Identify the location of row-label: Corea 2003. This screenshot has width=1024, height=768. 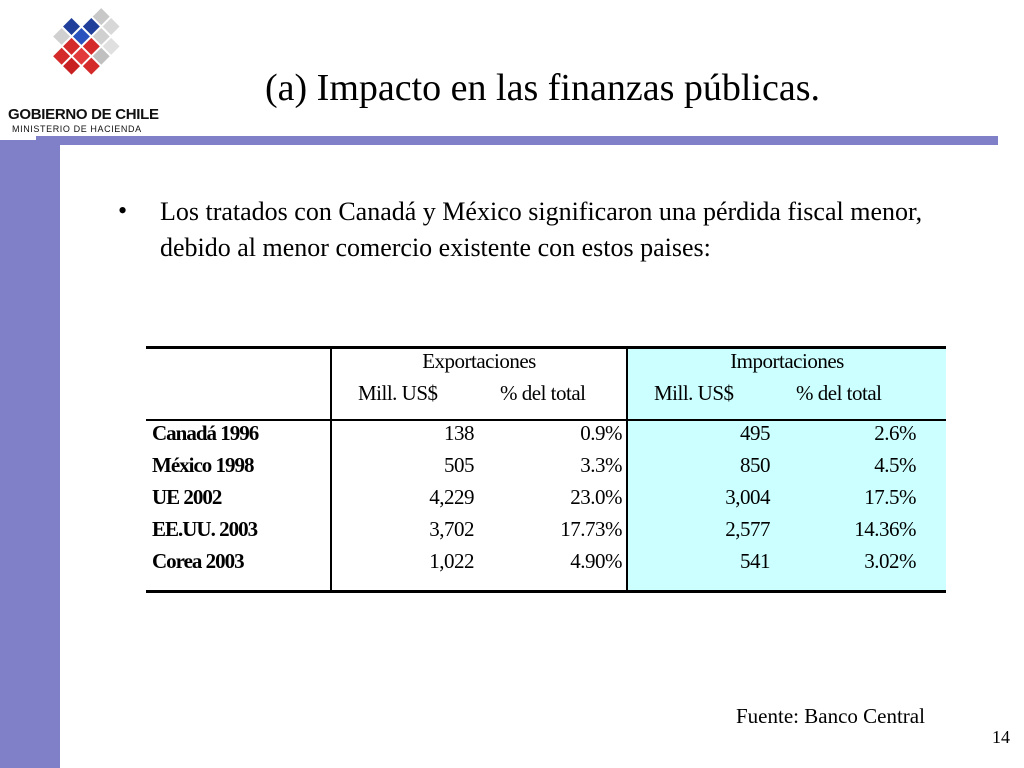
(198, 561).